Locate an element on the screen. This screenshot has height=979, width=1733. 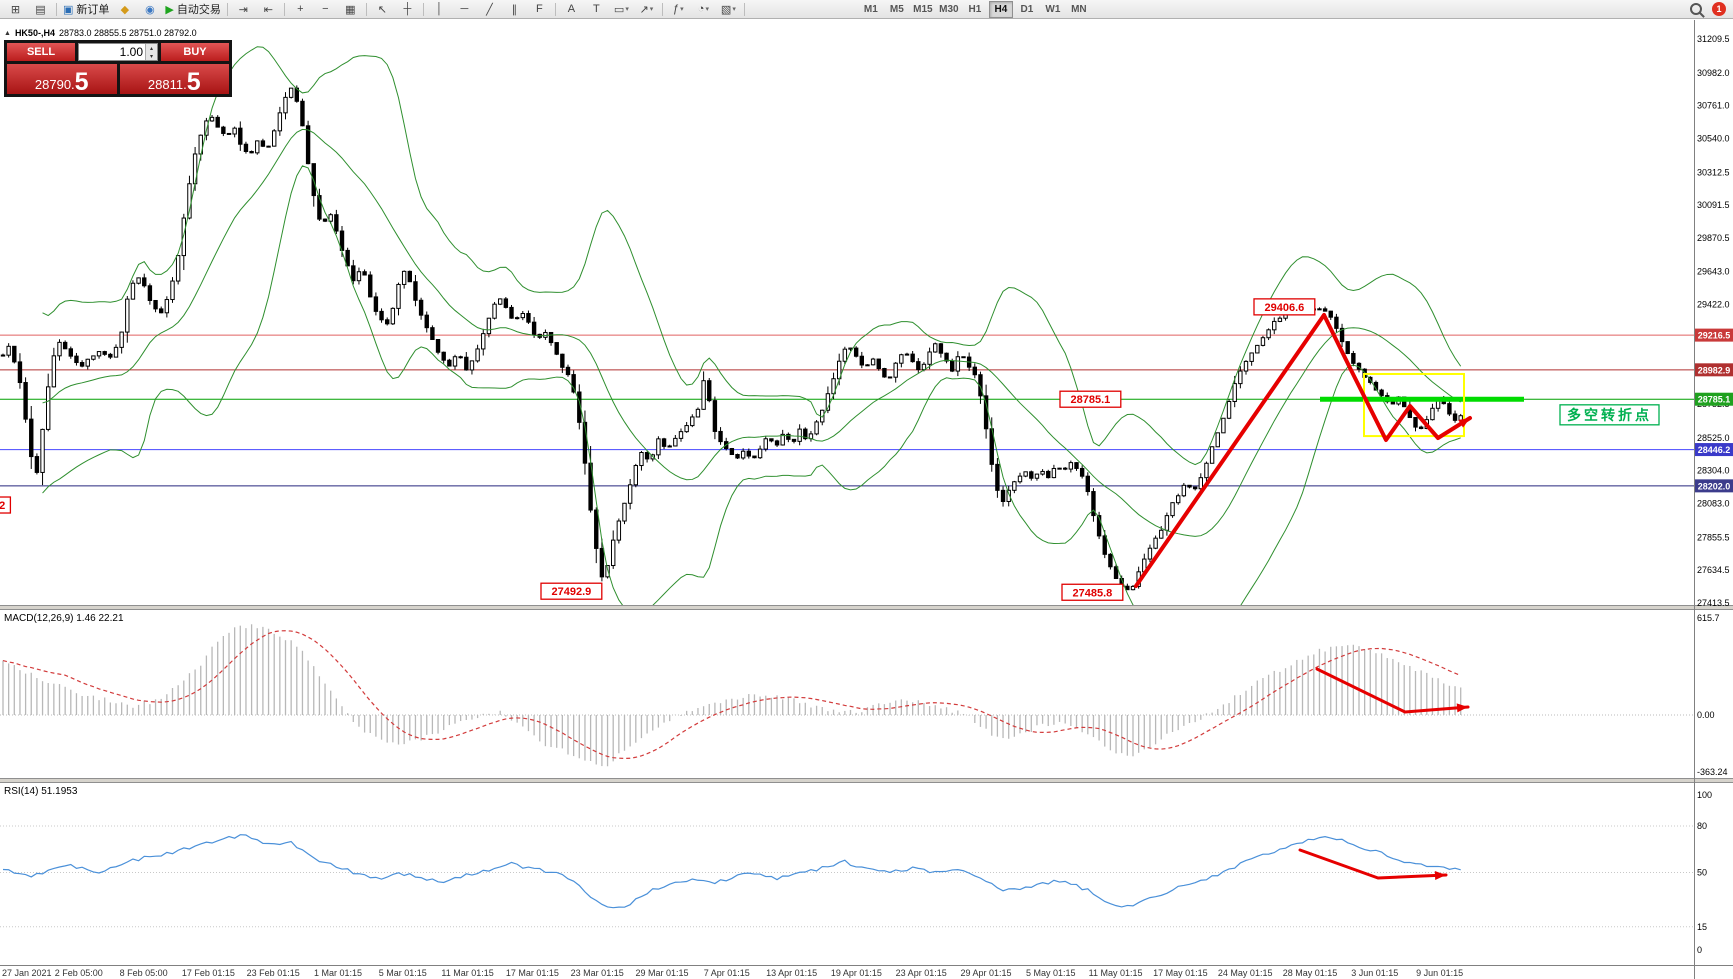
shapes-dropdown: ▭ is located at coordinates (621, 9).